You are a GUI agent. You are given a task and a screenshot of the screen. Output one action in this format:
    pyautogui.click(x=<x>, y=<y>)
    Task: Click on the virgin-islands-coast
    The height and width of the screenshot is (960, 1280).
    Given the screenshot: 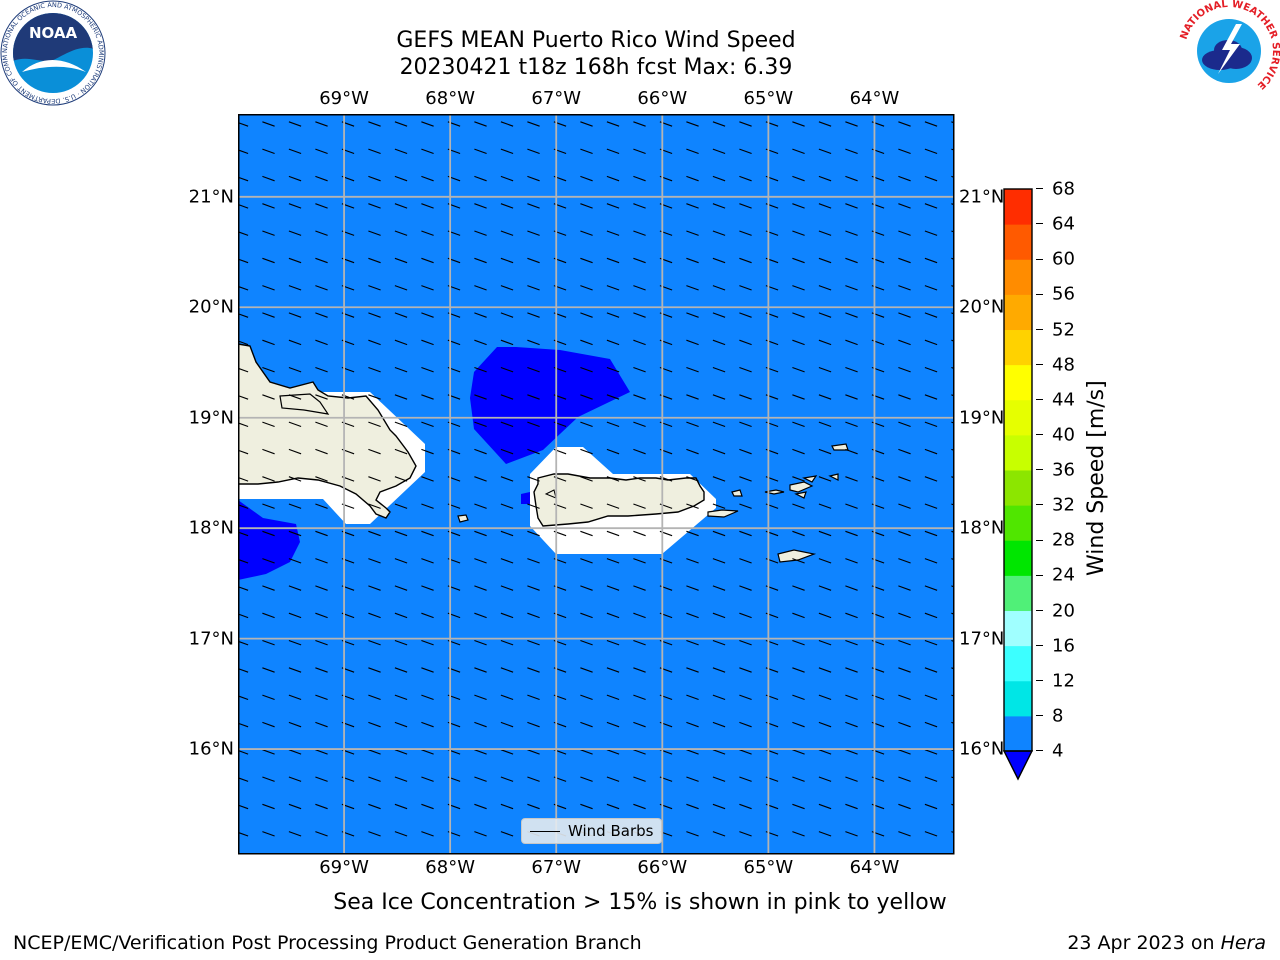 What is the action you would take?
    pyautogui.click(x=806, y=471)
    